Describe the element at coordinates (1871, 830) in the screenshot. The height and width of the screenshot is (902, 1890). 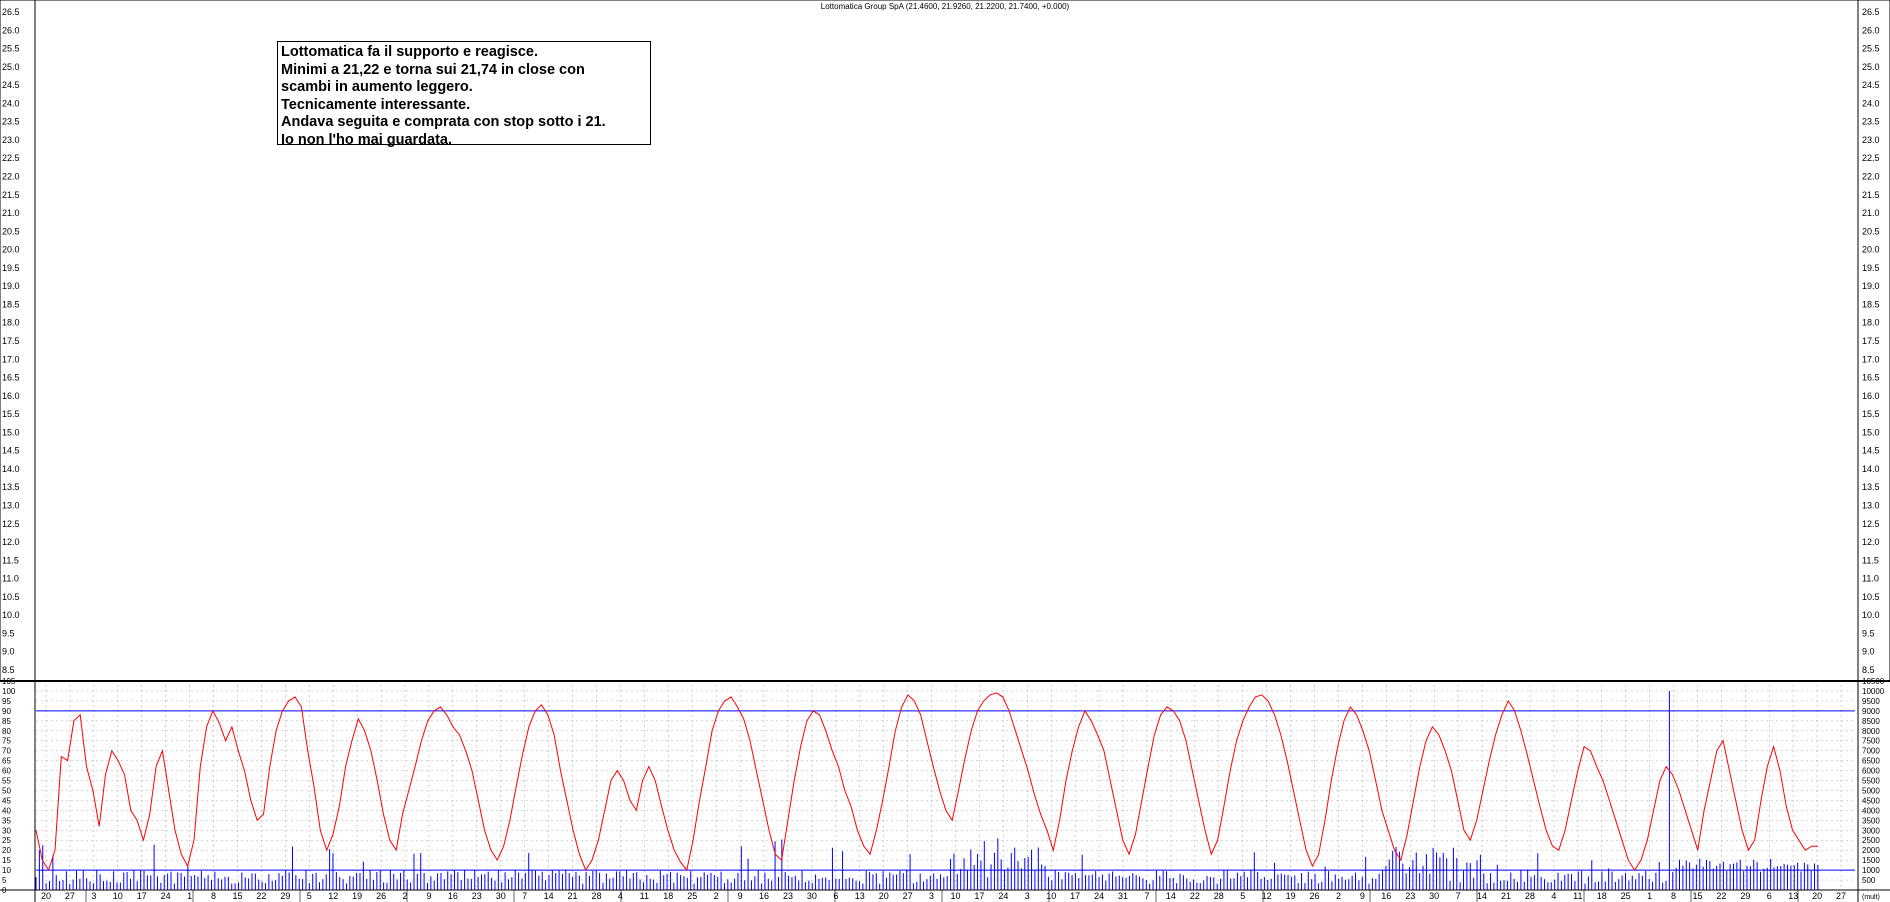
I see `volume-tick-label: 3000` at that location.